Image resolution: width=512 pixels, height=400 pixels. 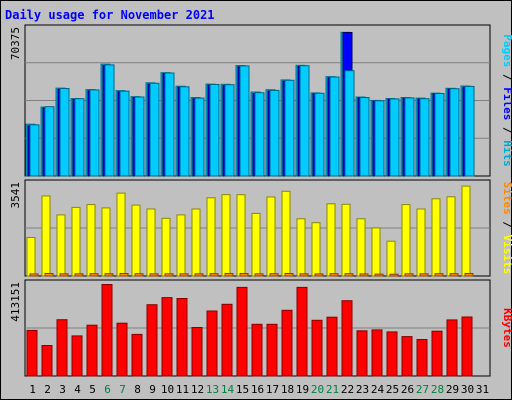 I want to click on x-tick-label: 21, so click(x=332, y=389).